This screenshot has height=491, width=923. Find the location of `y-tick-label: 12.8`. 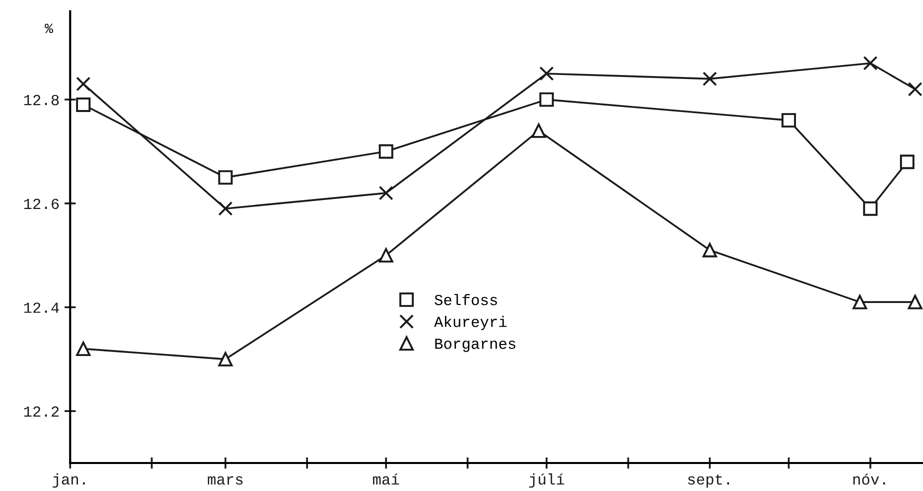

y-tick-label: 12.8 is located at coordinates (41, 100).